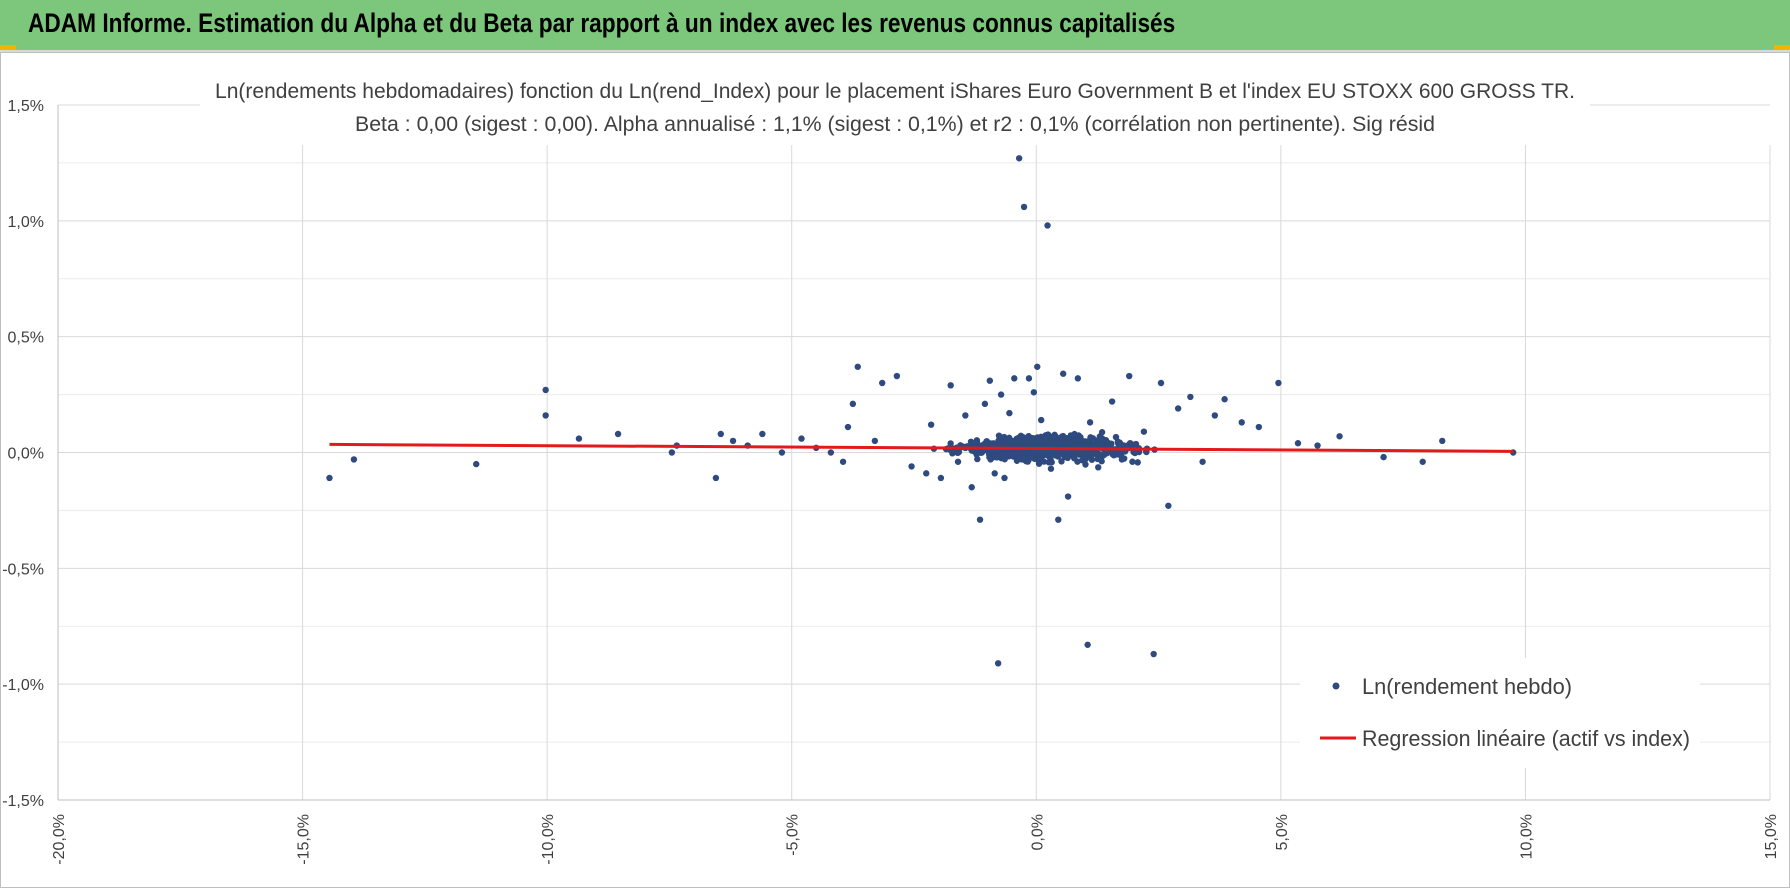 This screenshot has width=1790, height=888. I want to click on regression-line-group, so click(921, 447).